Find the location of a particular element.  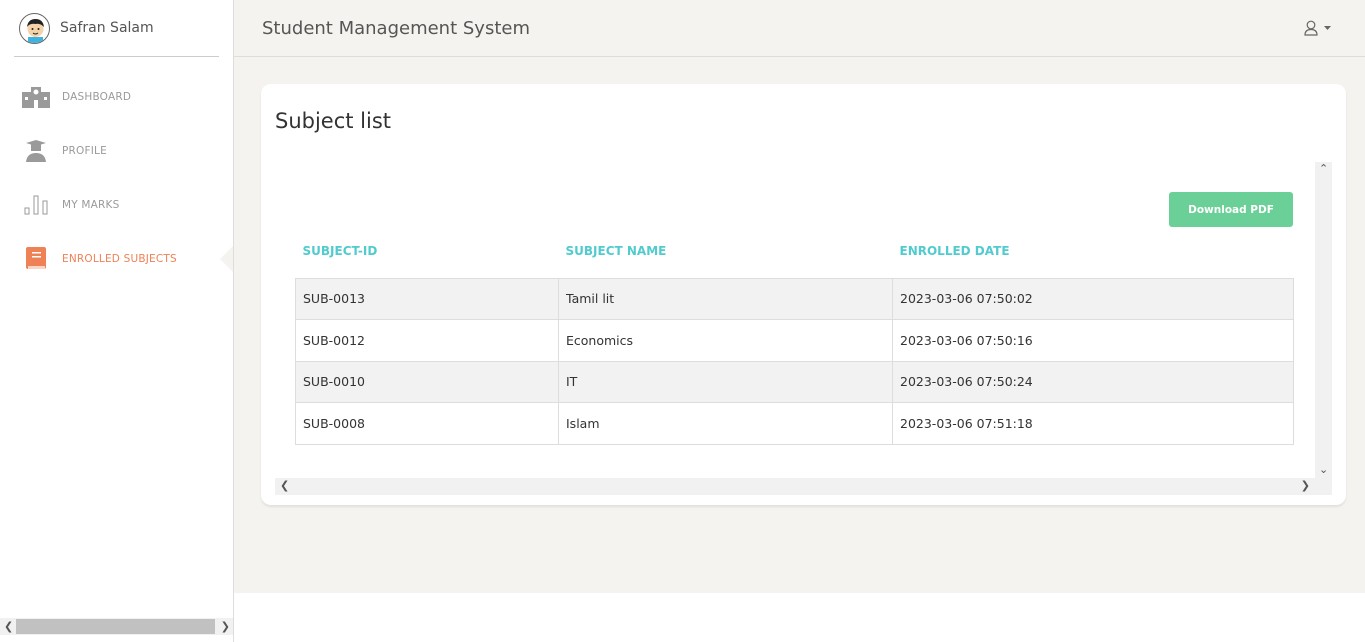

vertical-scrollbar: ⌃ ⌄ is located at coordinates (1323, 320).